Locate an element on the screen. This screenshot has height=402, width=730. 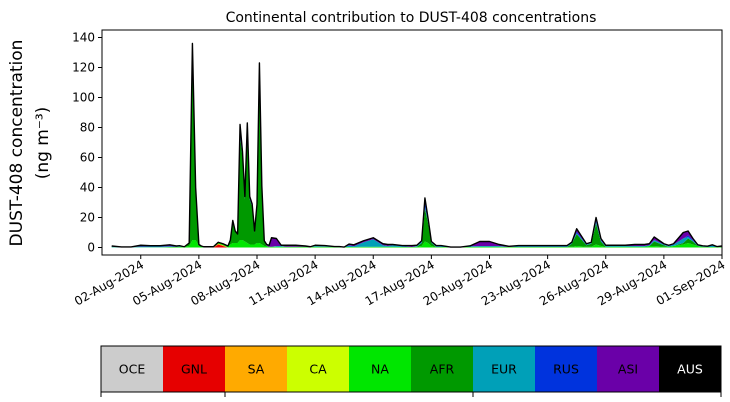
legend-swatch-afr is located at coordinates (442, 369).